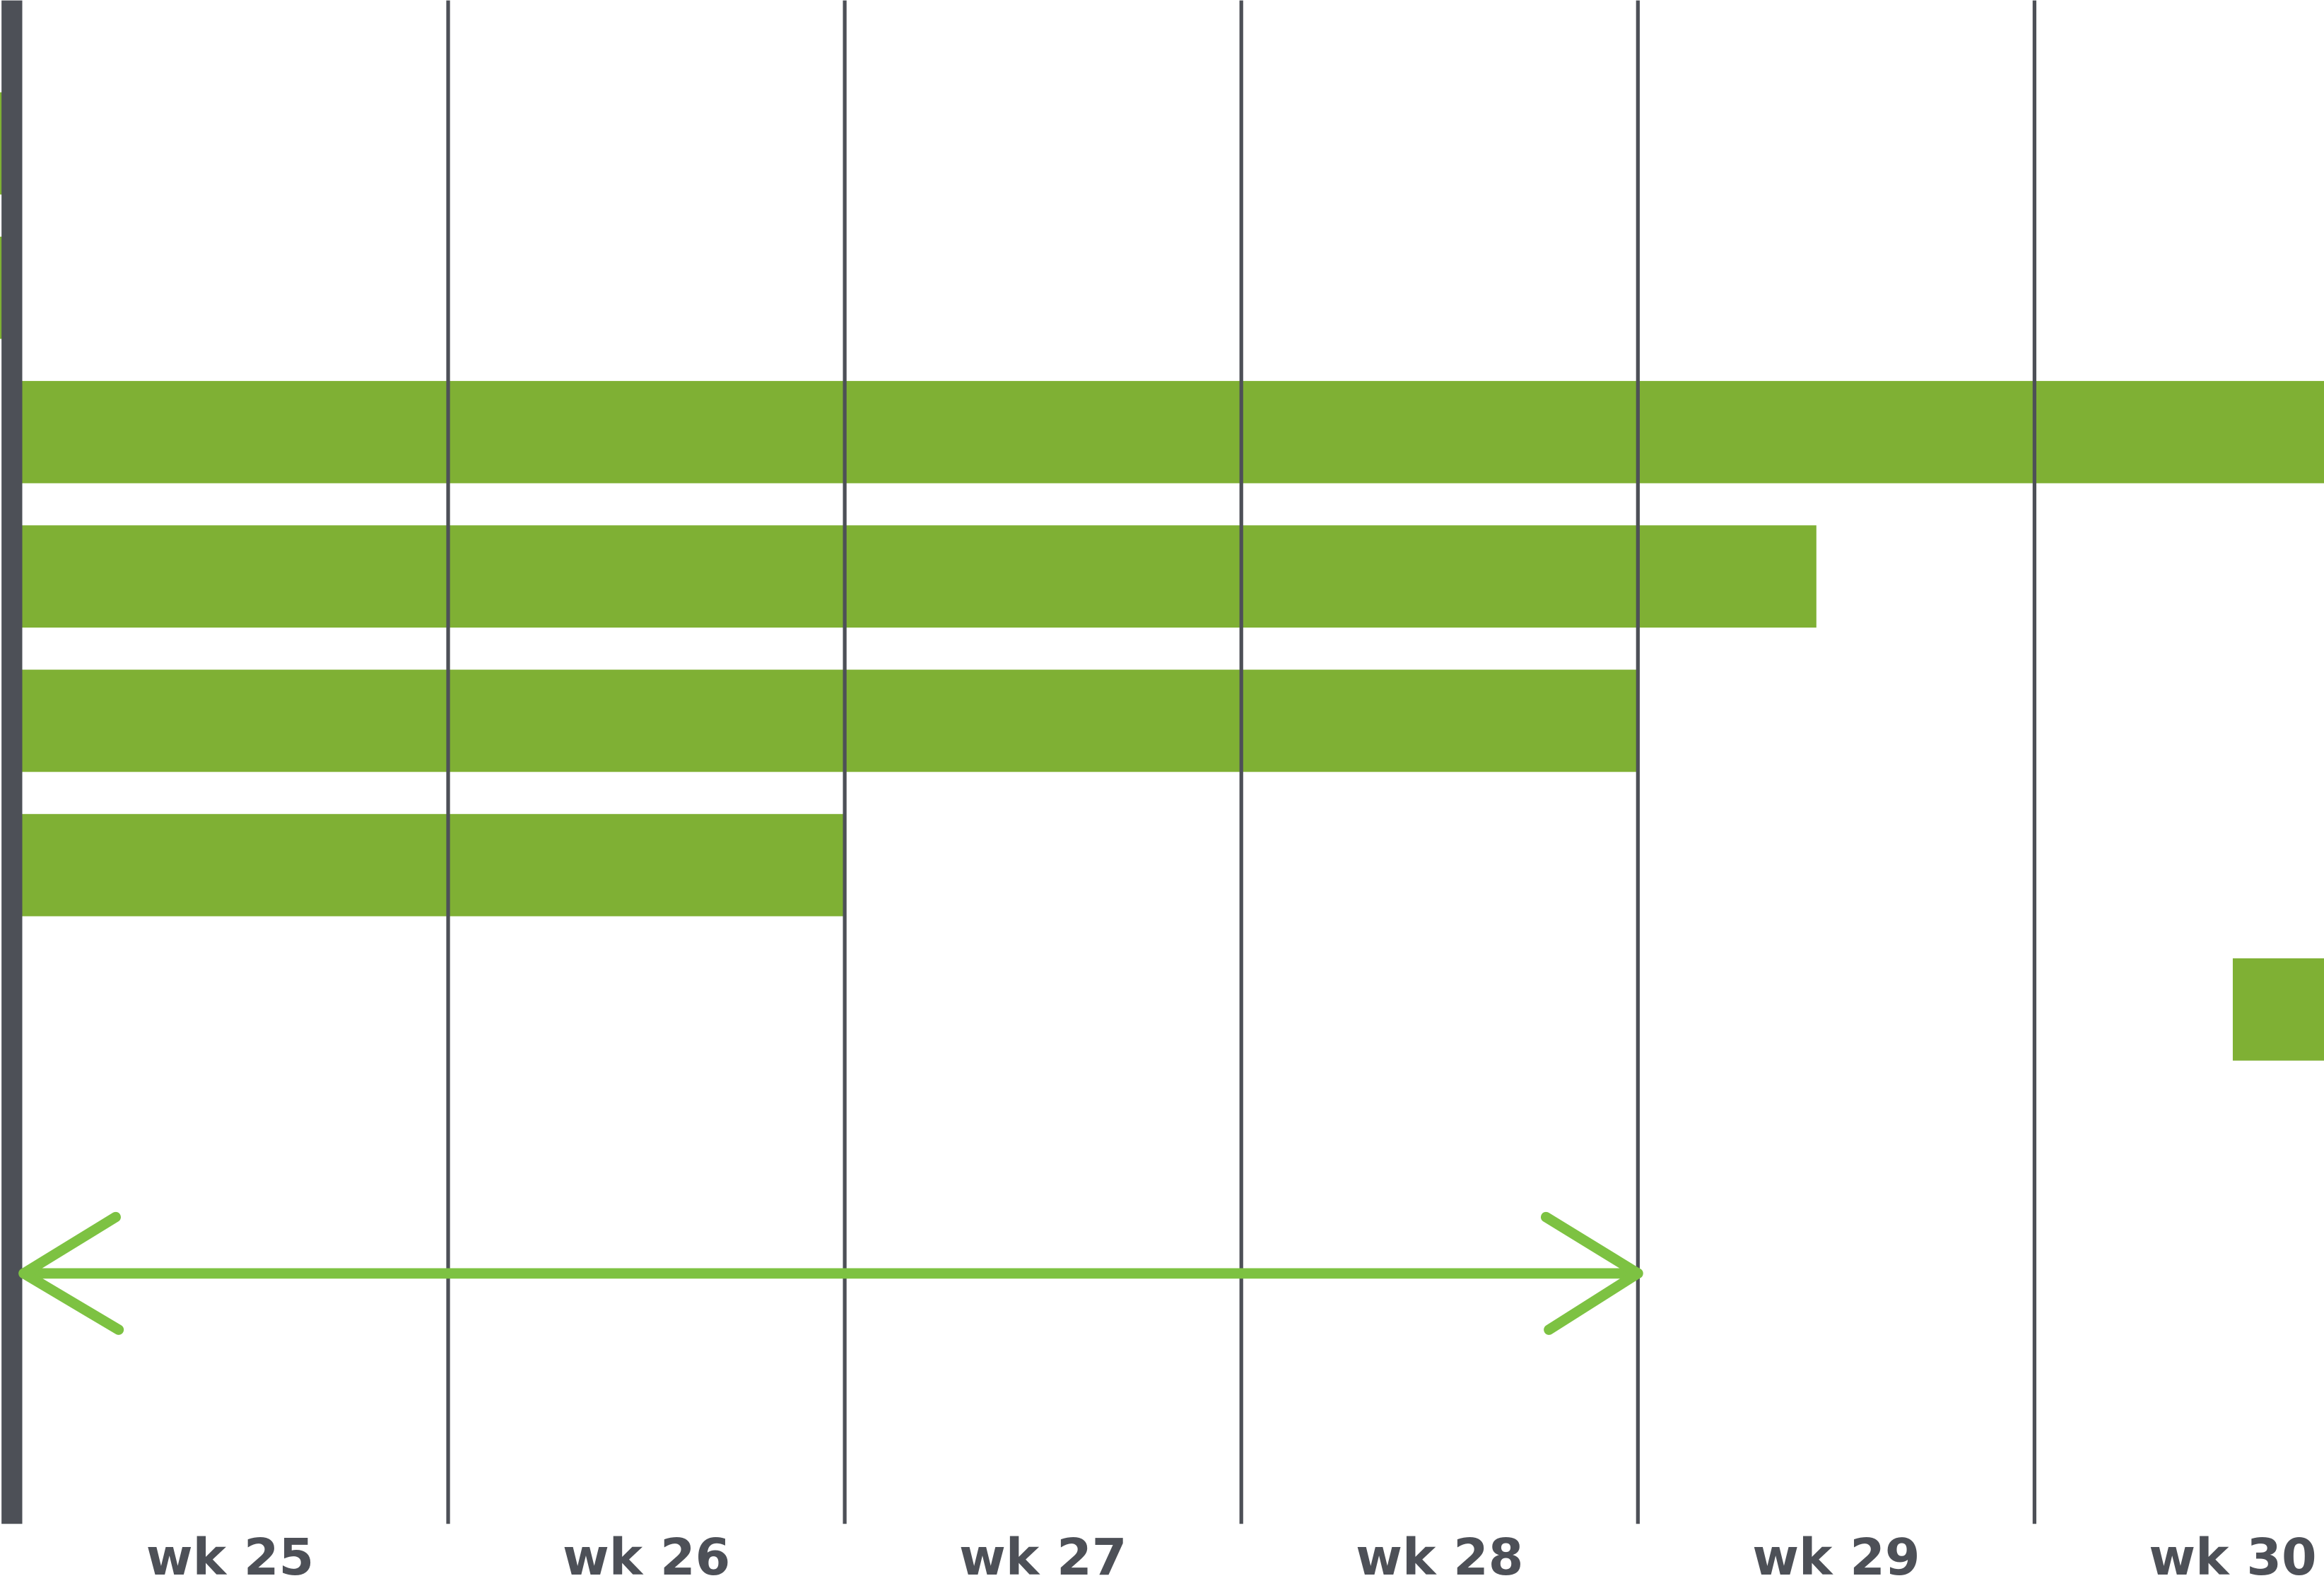 The image size is (2324, 1588). Describe the element at coordinates (230, 1557) in the screenshot. I see `x-tick-label: wk 25` at that location.